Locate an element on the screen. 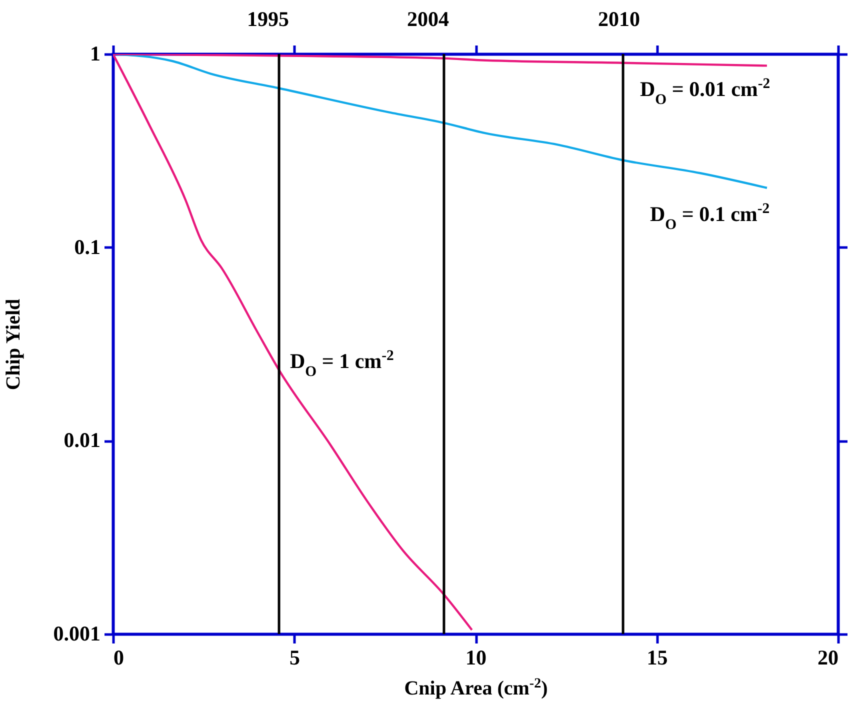 The height and width of the screenshot is (712, 855). x-tick-label: 0 is located at coordinates (119, 658).